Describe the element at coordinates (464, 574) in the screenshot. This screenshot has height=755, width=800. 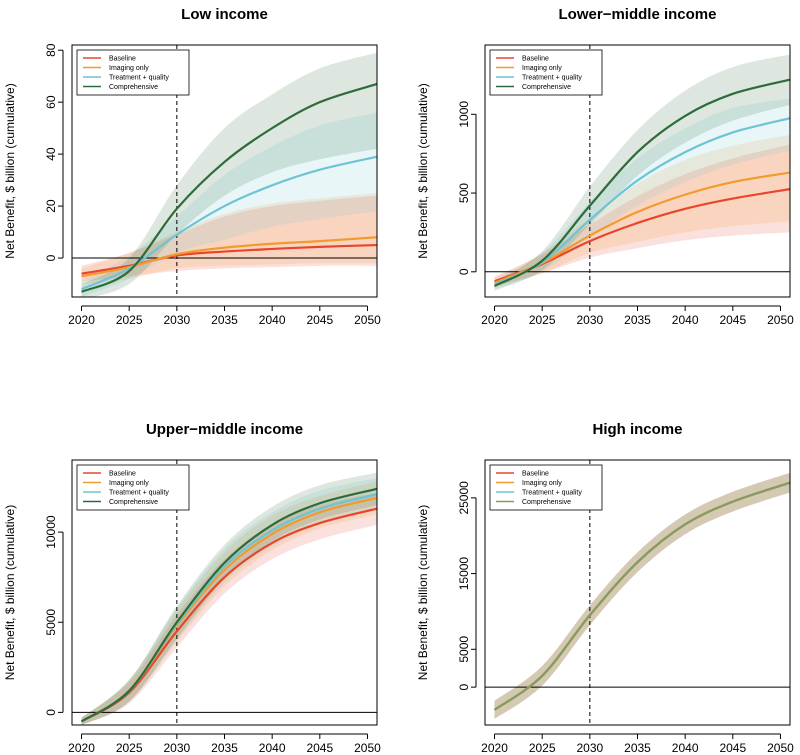
I see `y-tick-label: 15000` at that location.